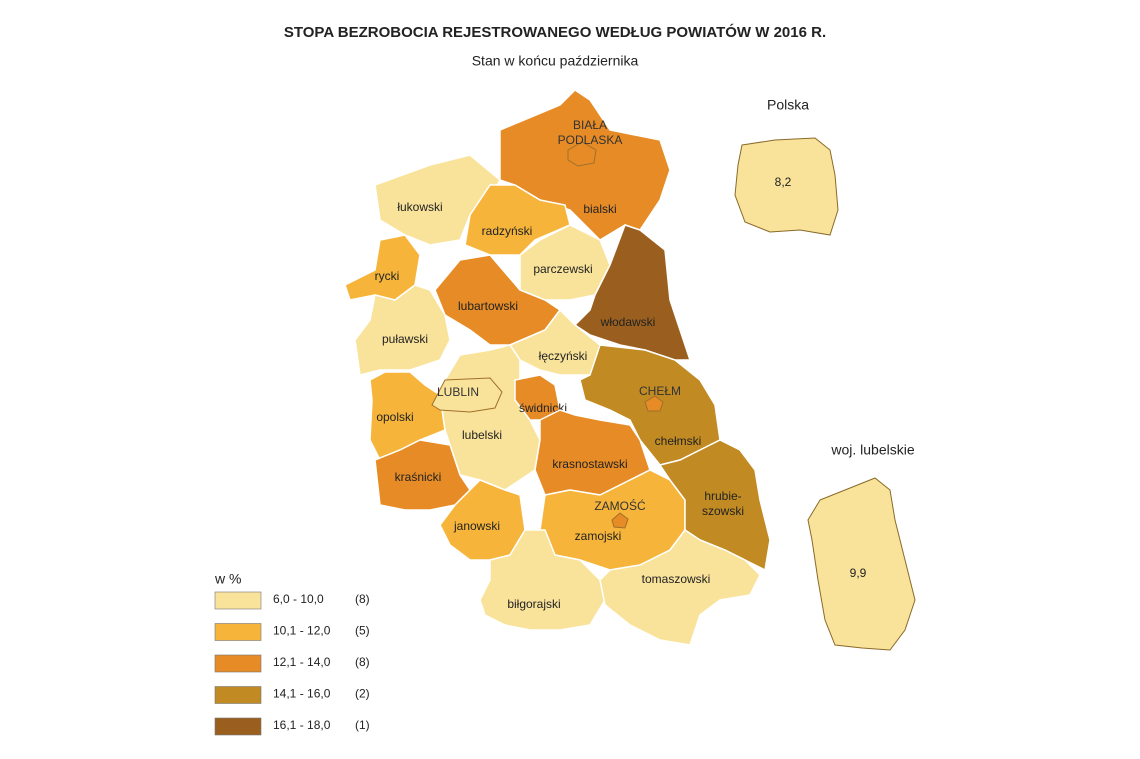 This screenshot has height=759, width=1140. Describe the element at coordinates (302, 662) in the screenshot. I see `legend-range: 12,1 - 14,0` at that location.